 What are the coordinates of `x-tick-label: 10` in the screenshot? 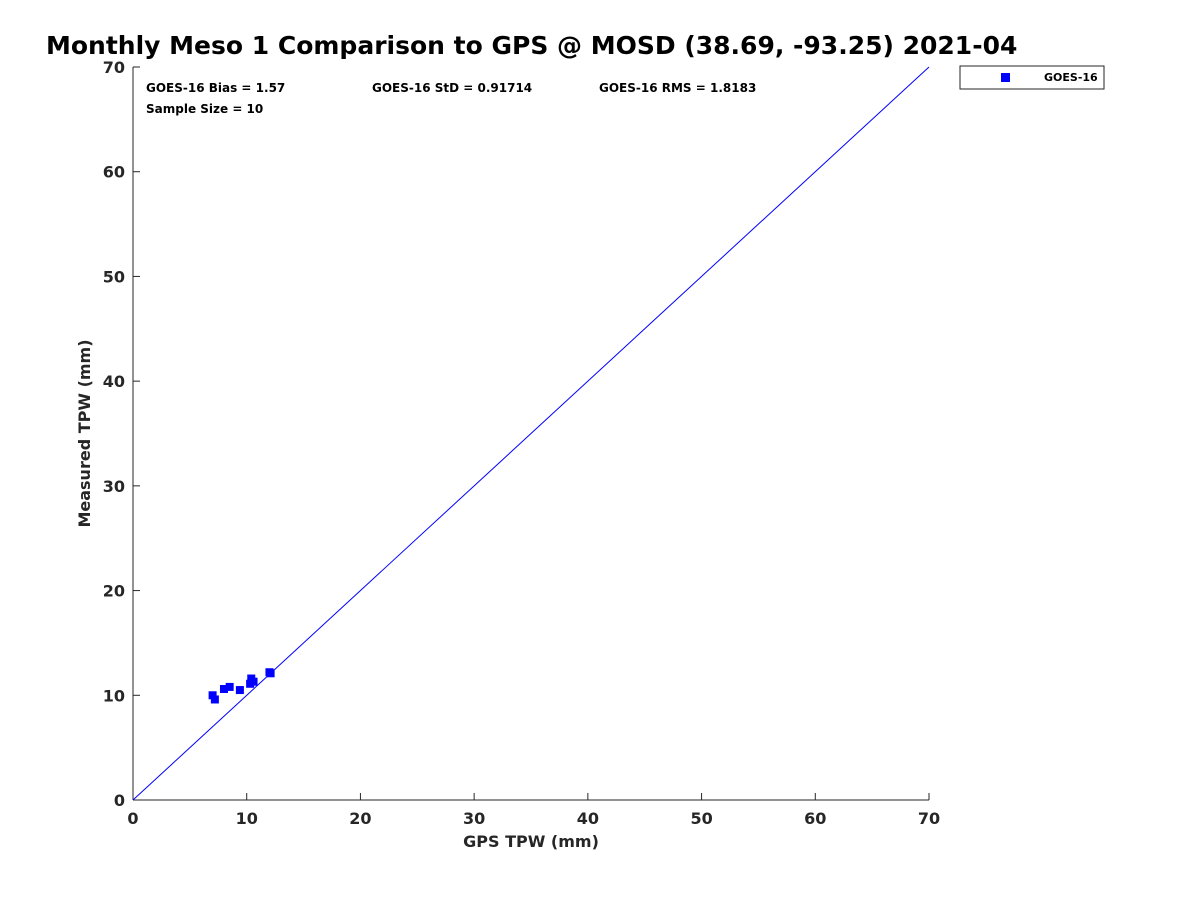 It's located at (247, 818).